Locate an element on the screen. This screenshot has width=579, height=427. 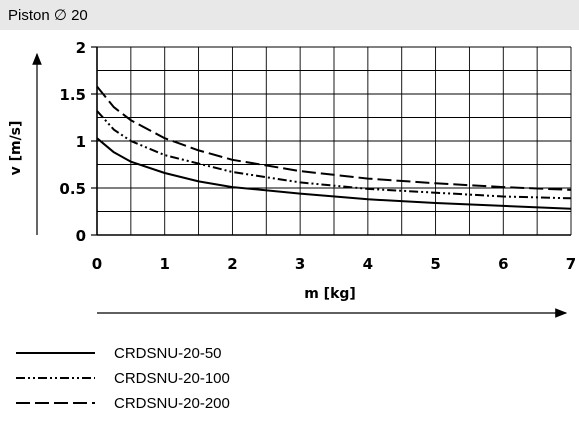
x-axis-label: m [kg] is located at coordinates (330, 294).